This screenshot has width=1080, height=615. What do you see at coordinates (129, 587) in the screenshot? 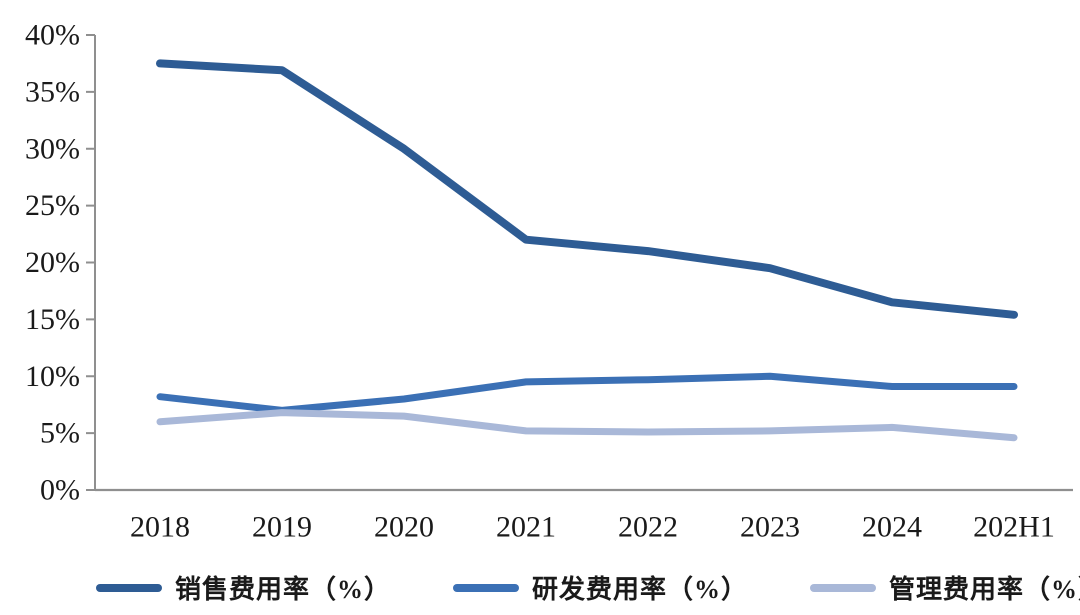
I see `legend-line-swatch-sales` at bounding box center [129, 587].